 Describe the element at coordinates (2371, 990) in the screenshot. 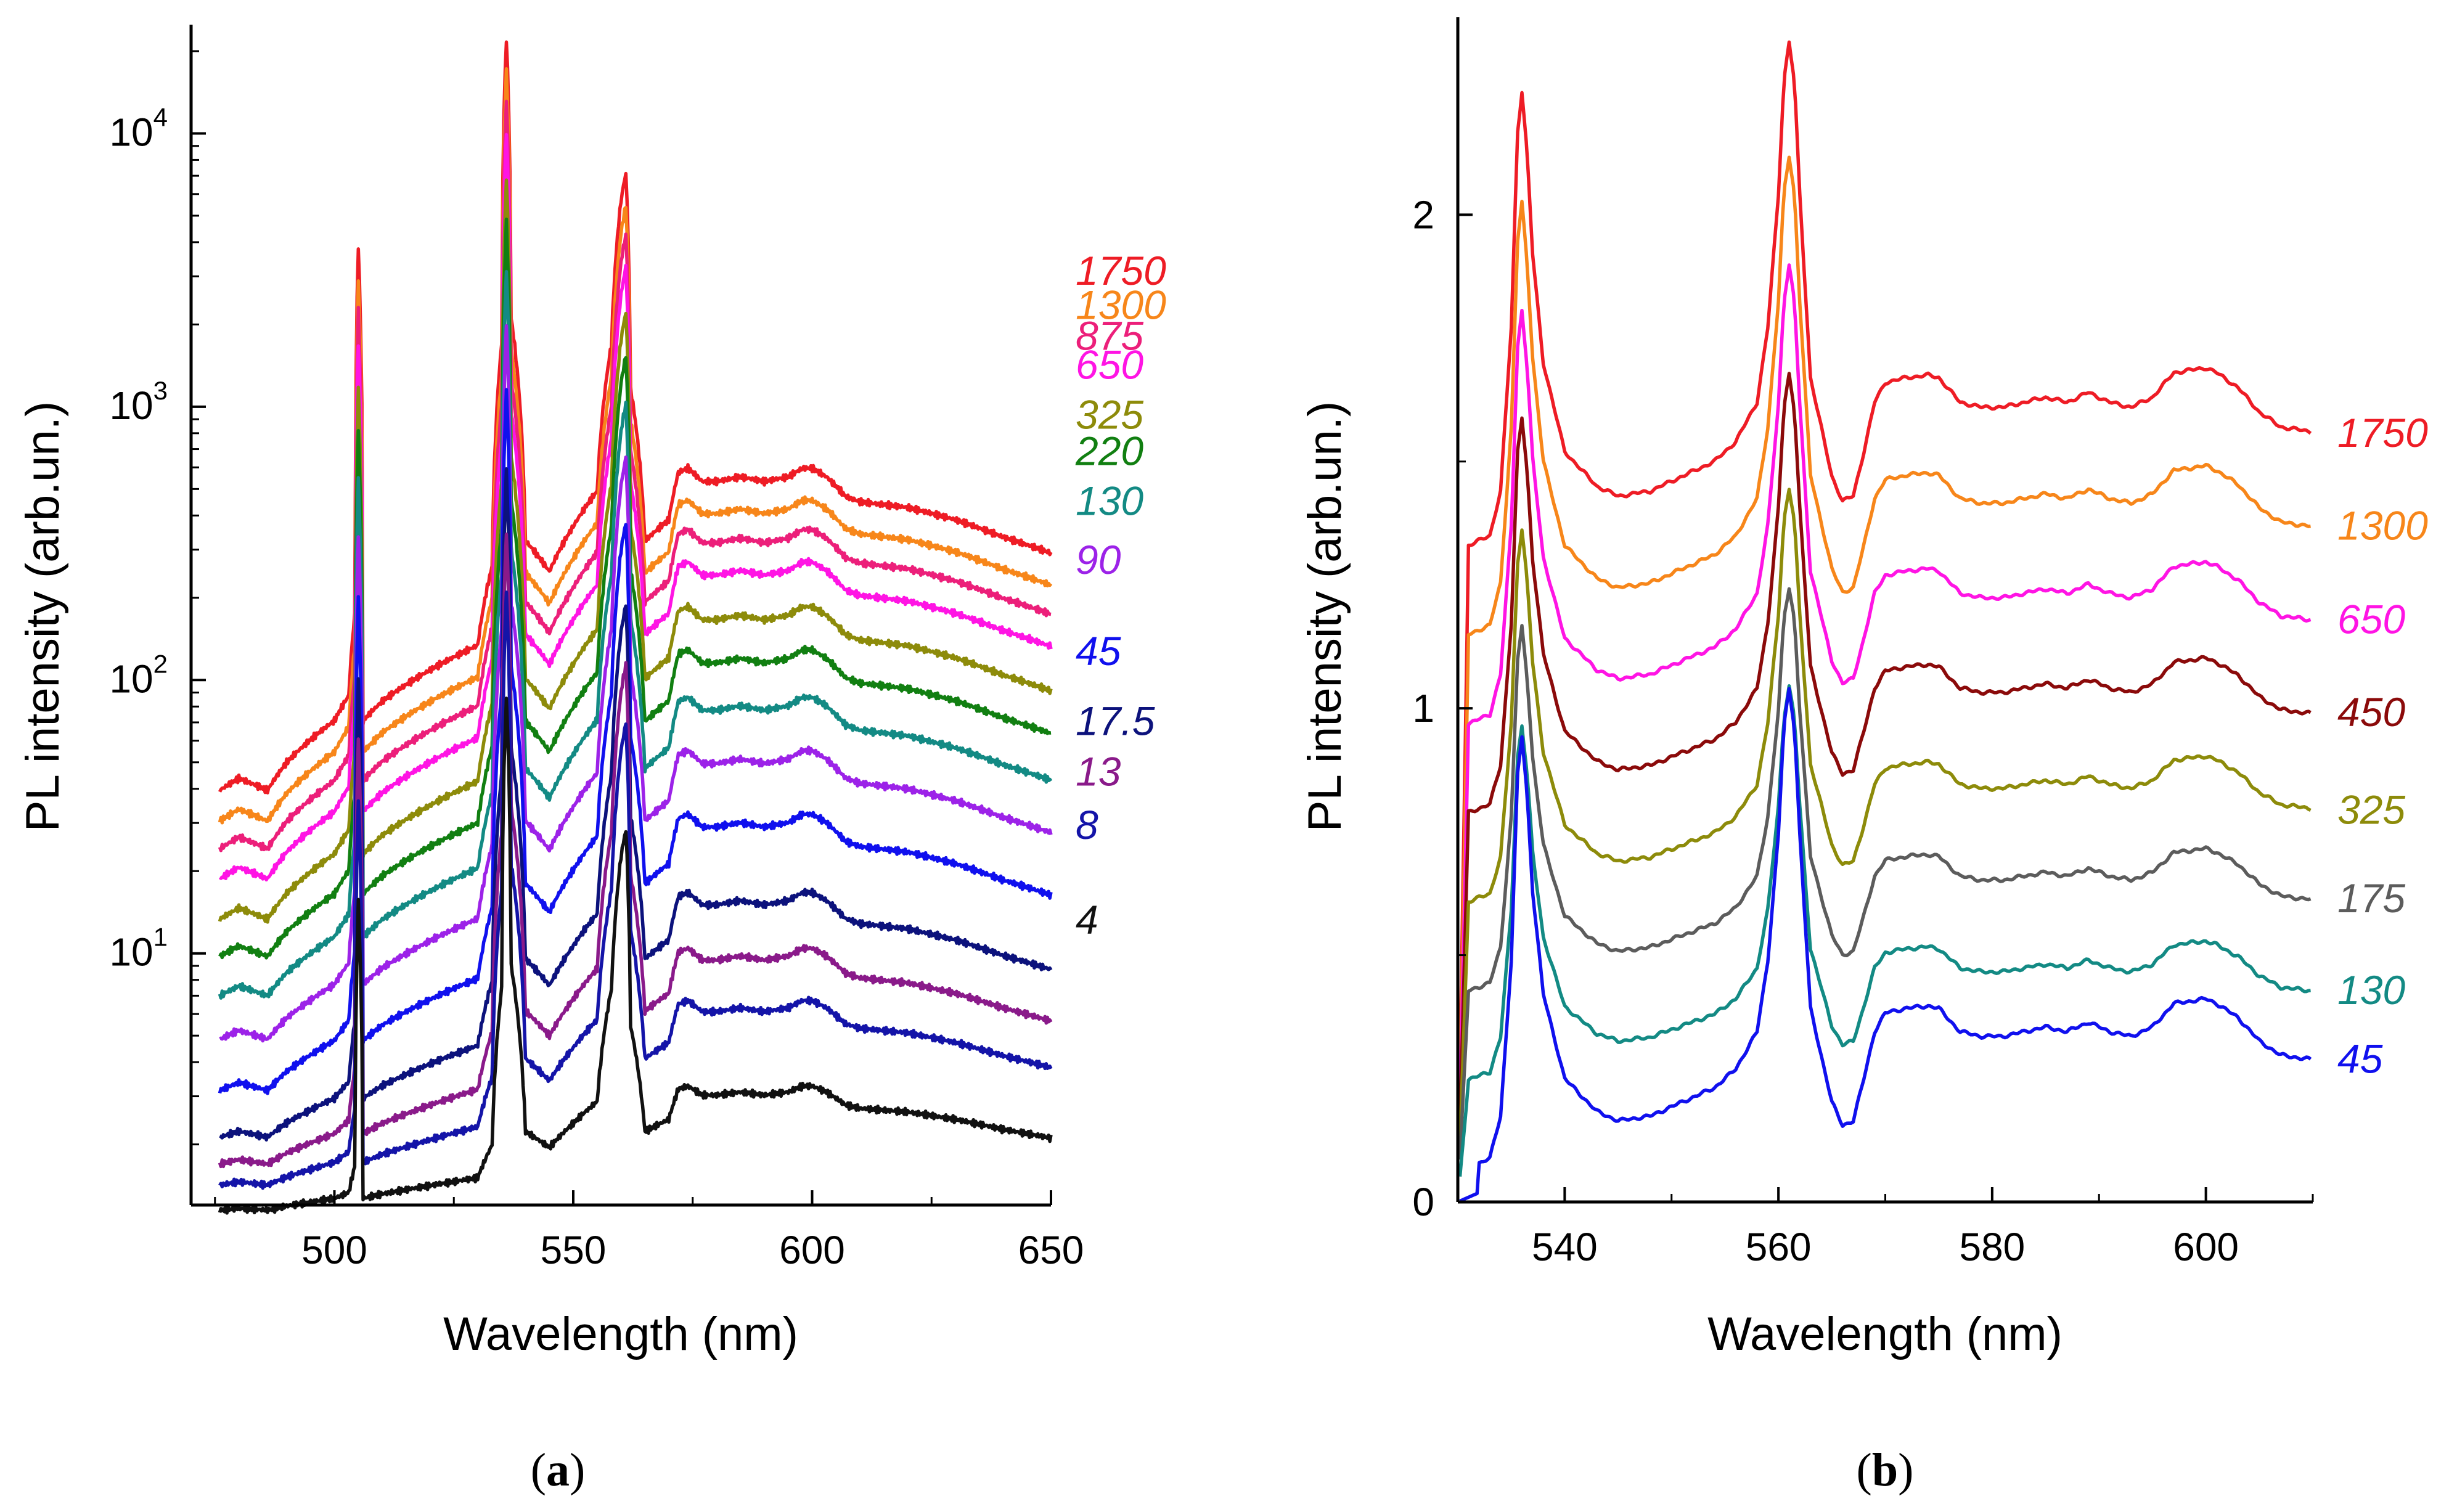

I see `panel-b-label-130: 130` at that location.